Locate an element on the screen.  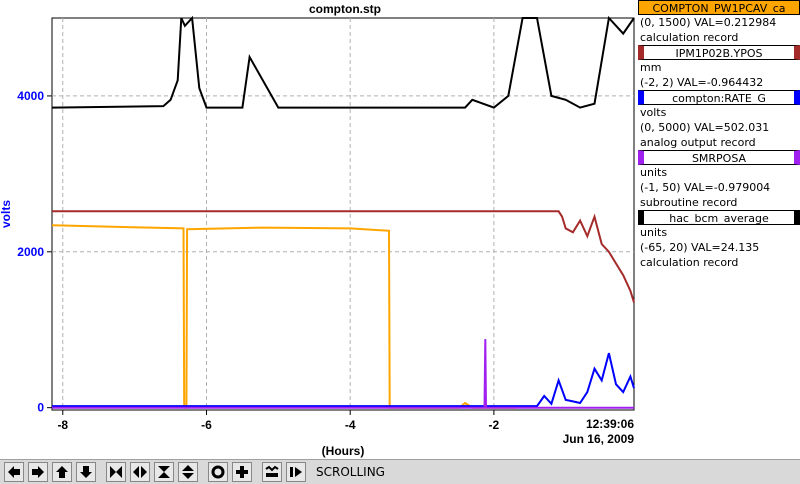
time-label: 12:39:06 is located at coordinates (610, 424).